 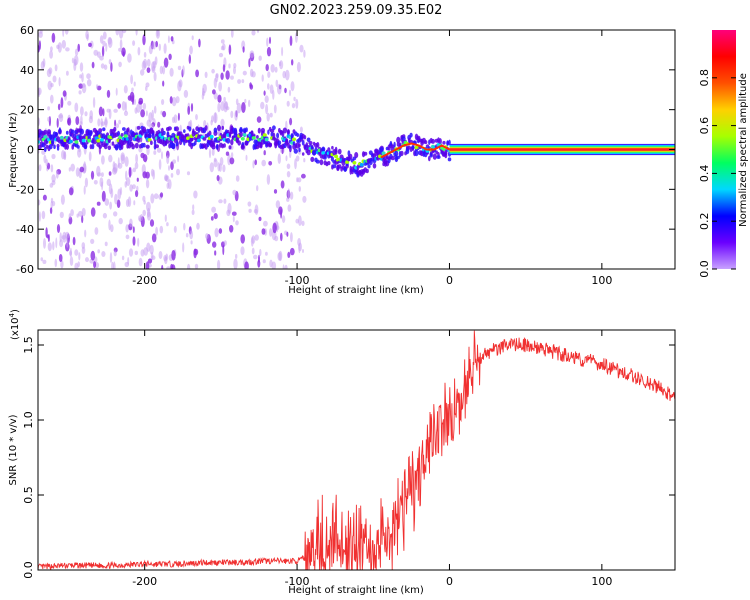 I want to click on colorbar-tick-label: 0.4, so click(x=704, y=174).